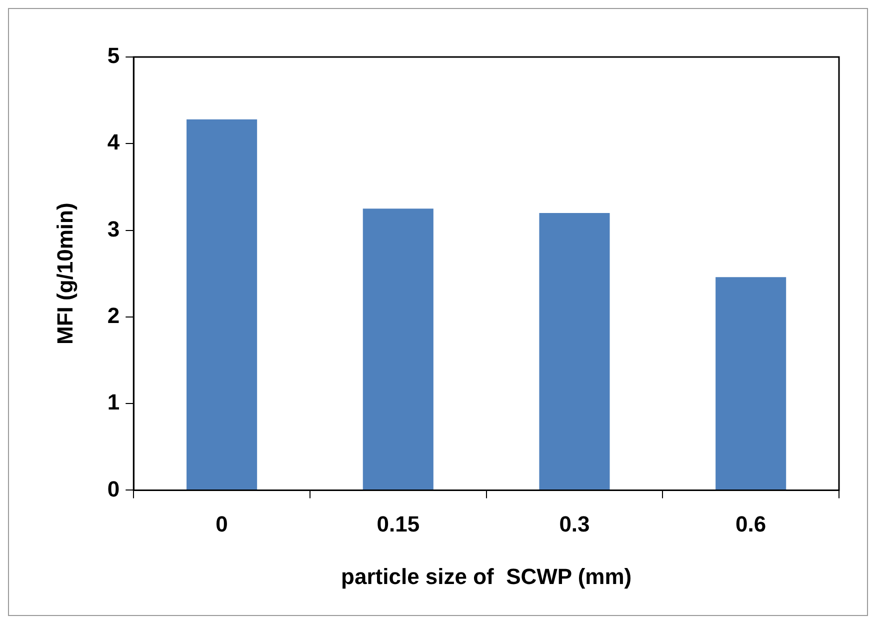 The width and height of the screenshot is (876, 624). Describe the element at coordinates (113, 142) in the screenshot. I see `y-tick-label: 4` at that location.